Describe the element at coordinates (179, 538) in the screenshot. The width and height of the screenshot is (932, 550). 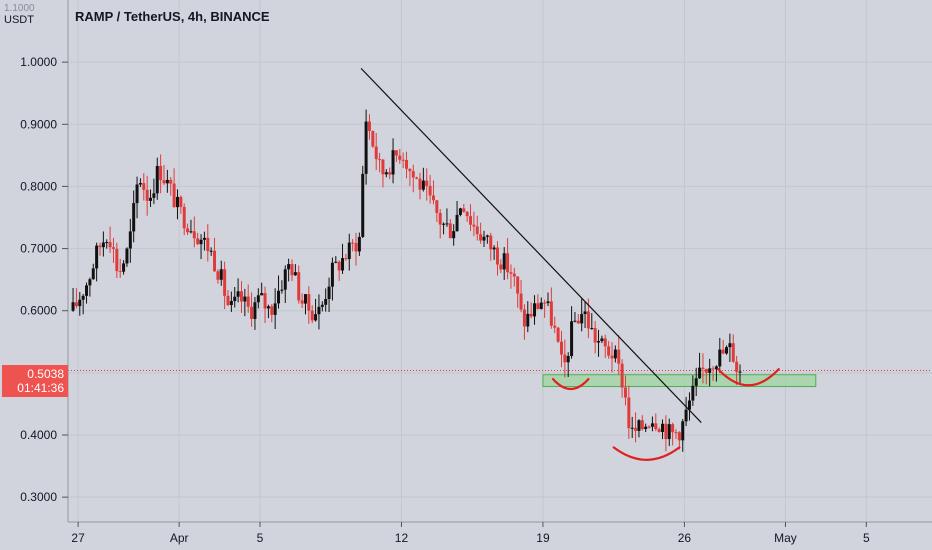
I see `x-tick-label: Apr` at that location.